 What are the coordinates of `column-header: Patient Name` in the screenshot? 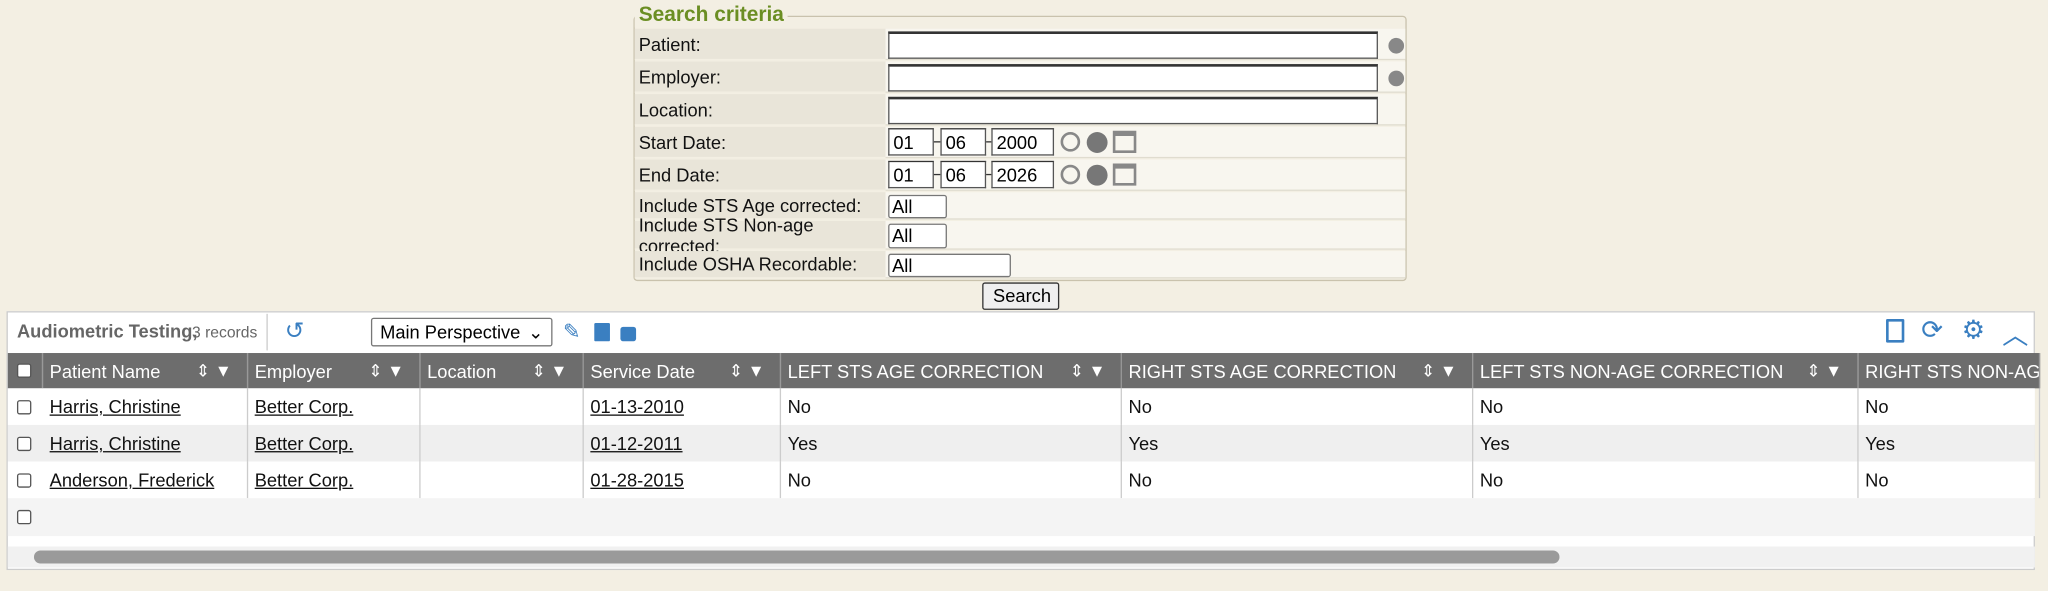 It's located at (146, 371).